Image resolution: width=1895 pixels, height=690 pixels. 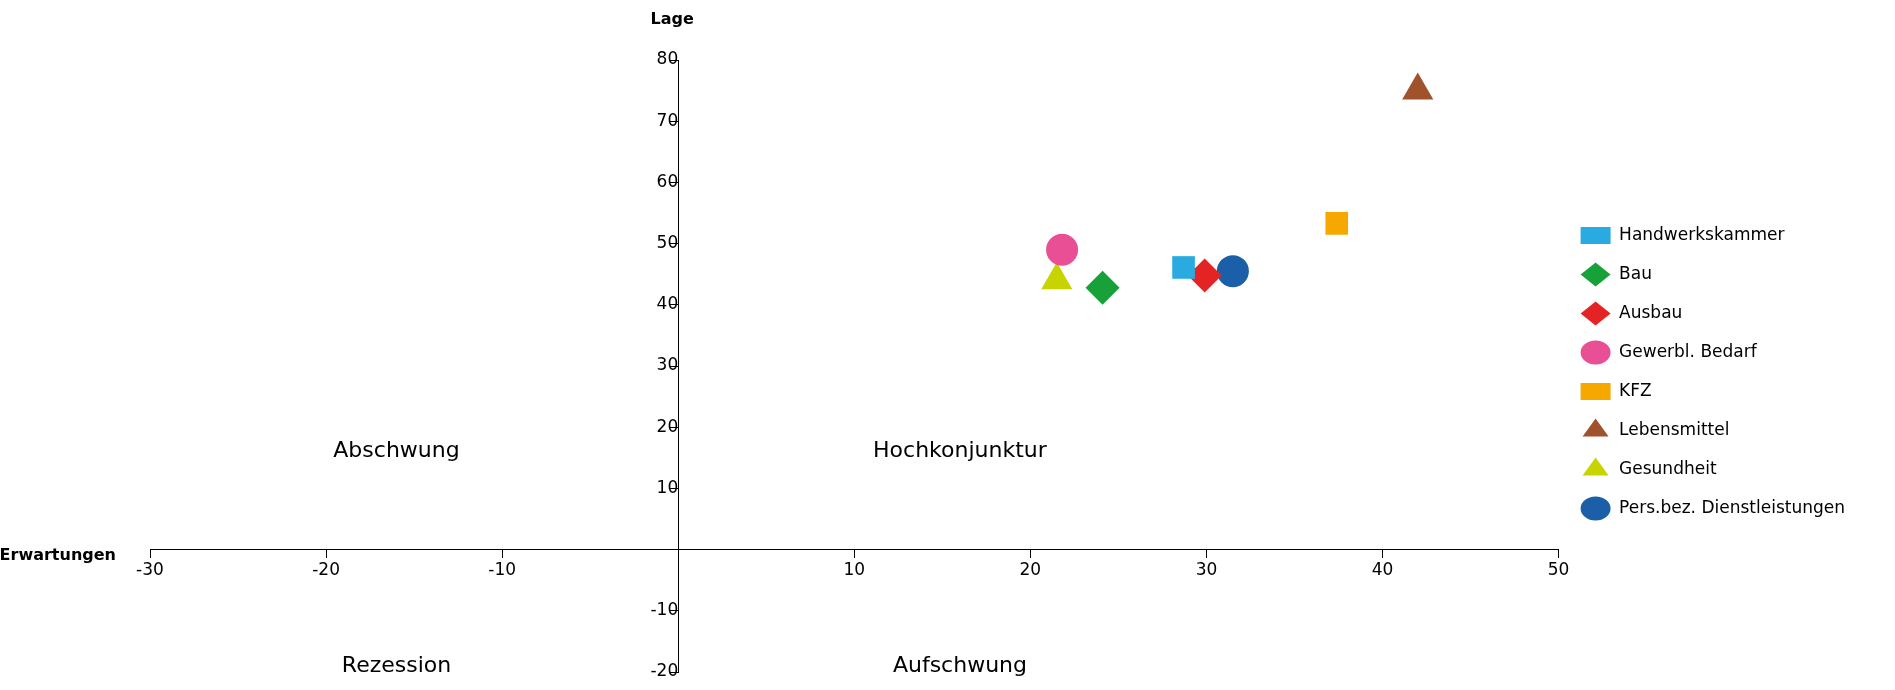 I want to click on x-tick-label: -30, so click(x=150, y=569).